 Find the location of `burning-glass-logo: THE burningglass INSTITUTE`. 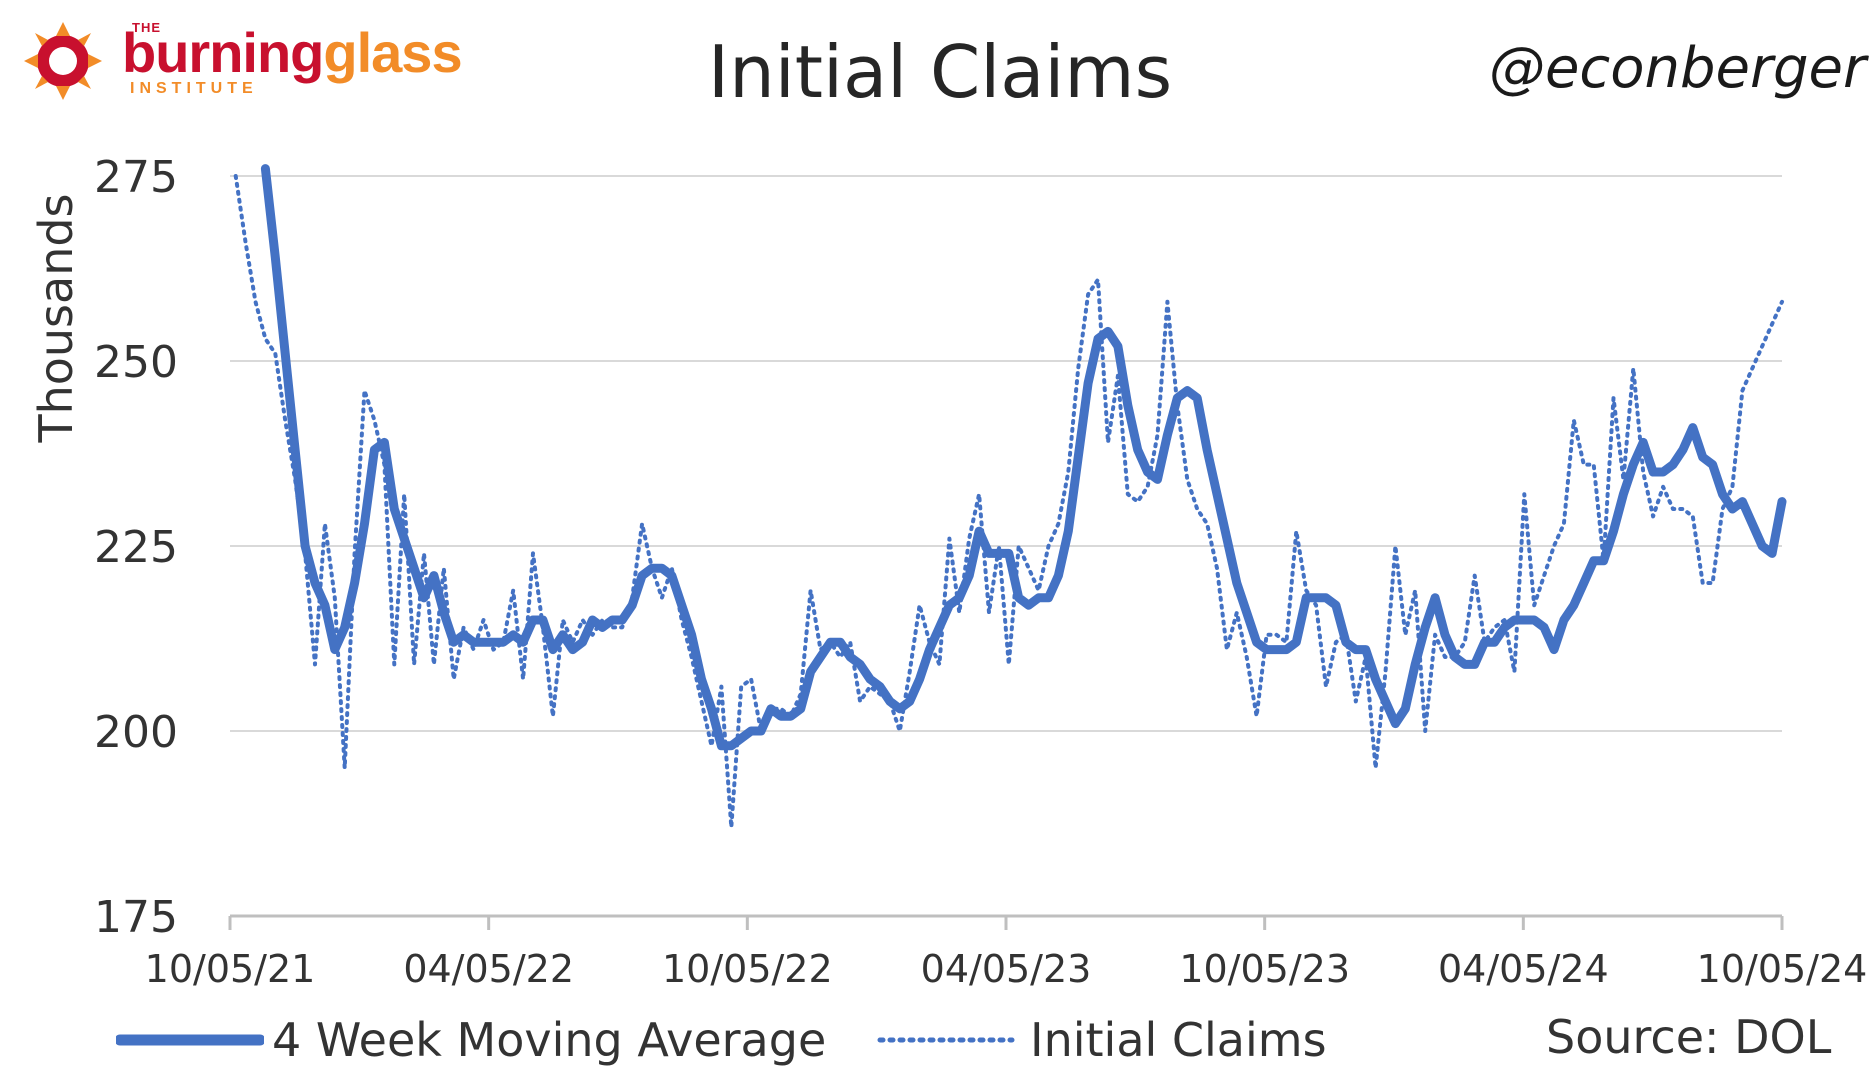

burning-glass-logo: THE burningglass INSTITUTE is located at coordinates (240, 61).